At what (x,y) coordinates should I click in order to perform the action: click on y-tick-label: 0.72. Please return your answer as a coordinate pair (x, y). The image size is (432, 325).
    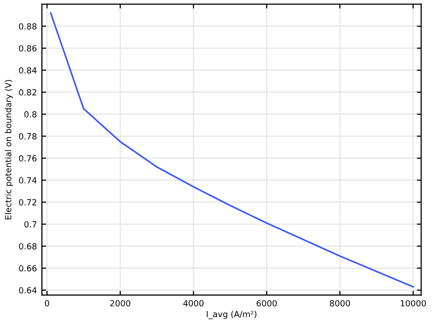
    Looking at the image, I should click on (27, 202).